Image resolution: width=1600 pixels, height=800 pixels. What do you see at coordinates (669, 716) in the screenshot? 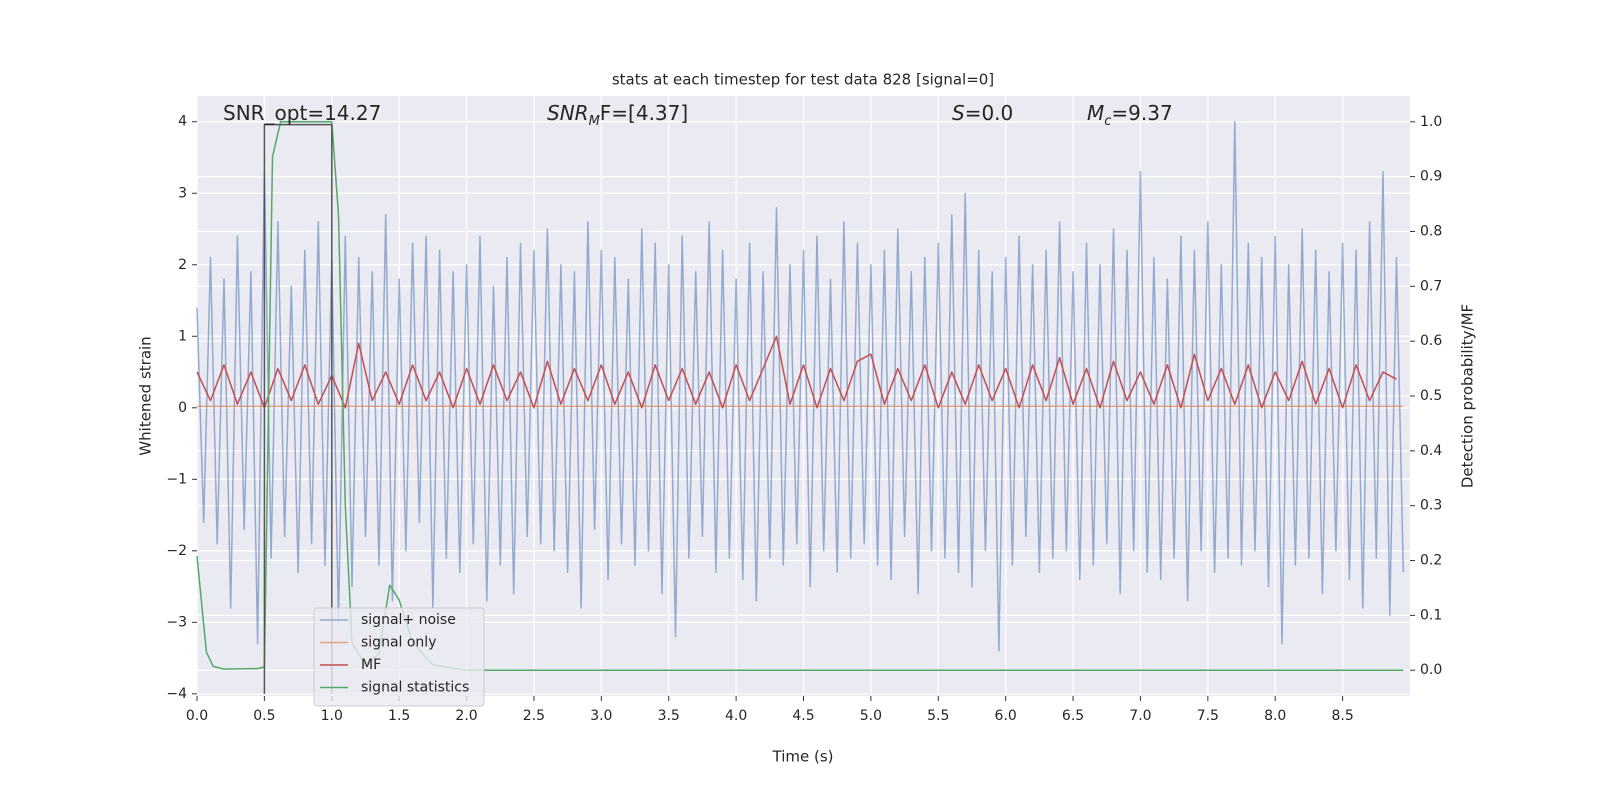
I see `x-tick-label: 3.5` at bounding box center [669, 716].